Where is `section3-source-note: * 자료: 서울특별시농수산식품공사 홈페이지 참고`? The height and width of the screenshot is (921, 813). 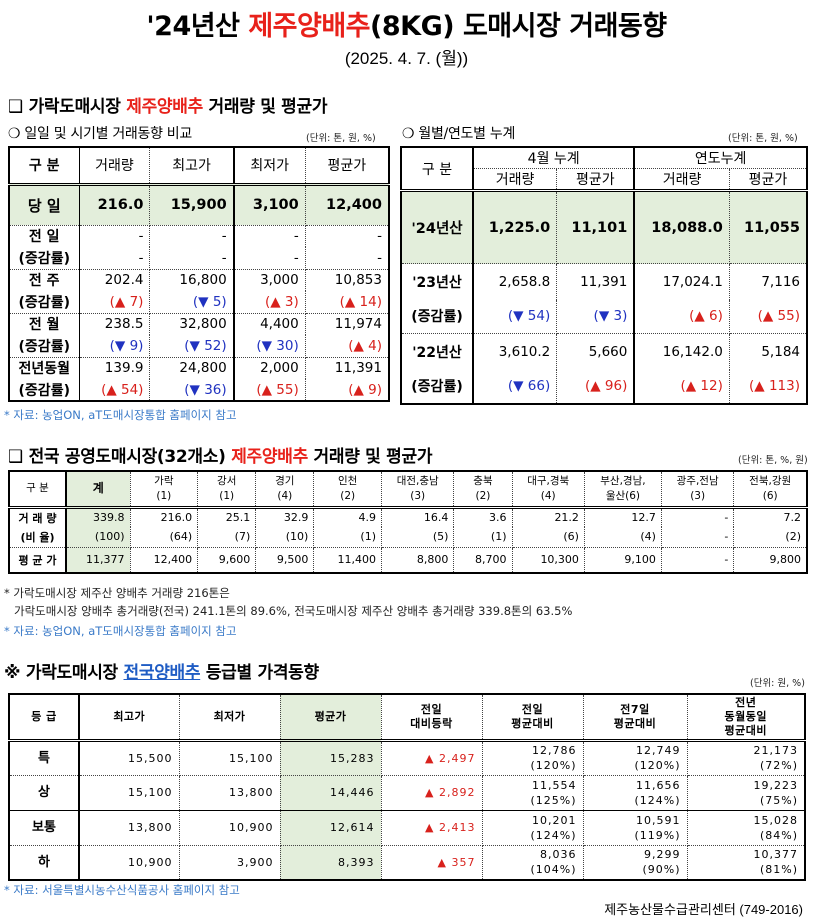
section3-source-note: * 자료: 서울특별시농수산식품공사 홈페이지 참고 is located at coordinates (122, 890).